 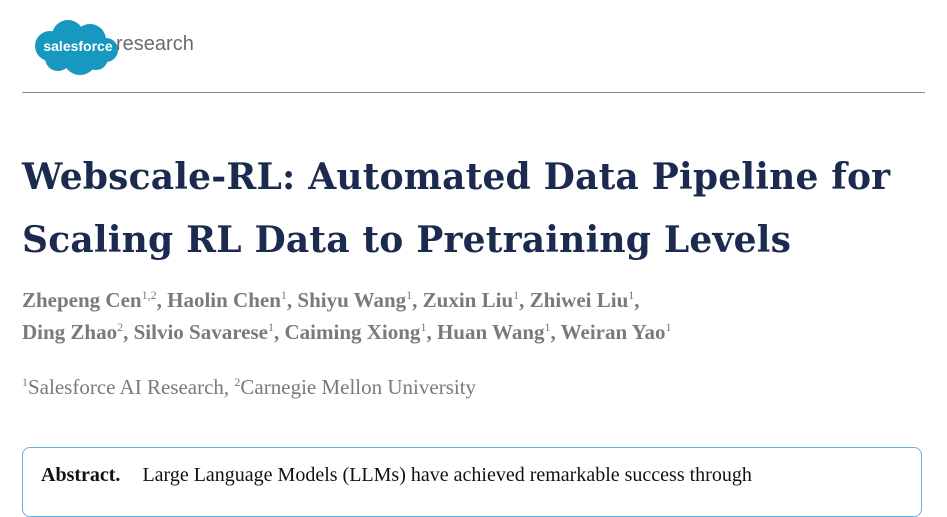 What do you see at coordinates (358, 387) in the screenshot?
I see `affiliation-name: Carnegie Mellon University` at bounding box center [358, 387].